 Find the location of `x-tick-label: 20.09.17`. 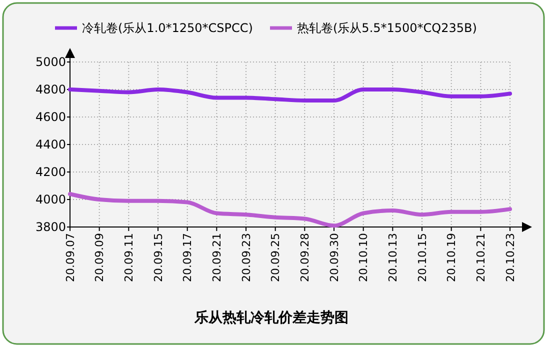

x-tick-label: 20.09.17 is located at coordinates (187, 257).